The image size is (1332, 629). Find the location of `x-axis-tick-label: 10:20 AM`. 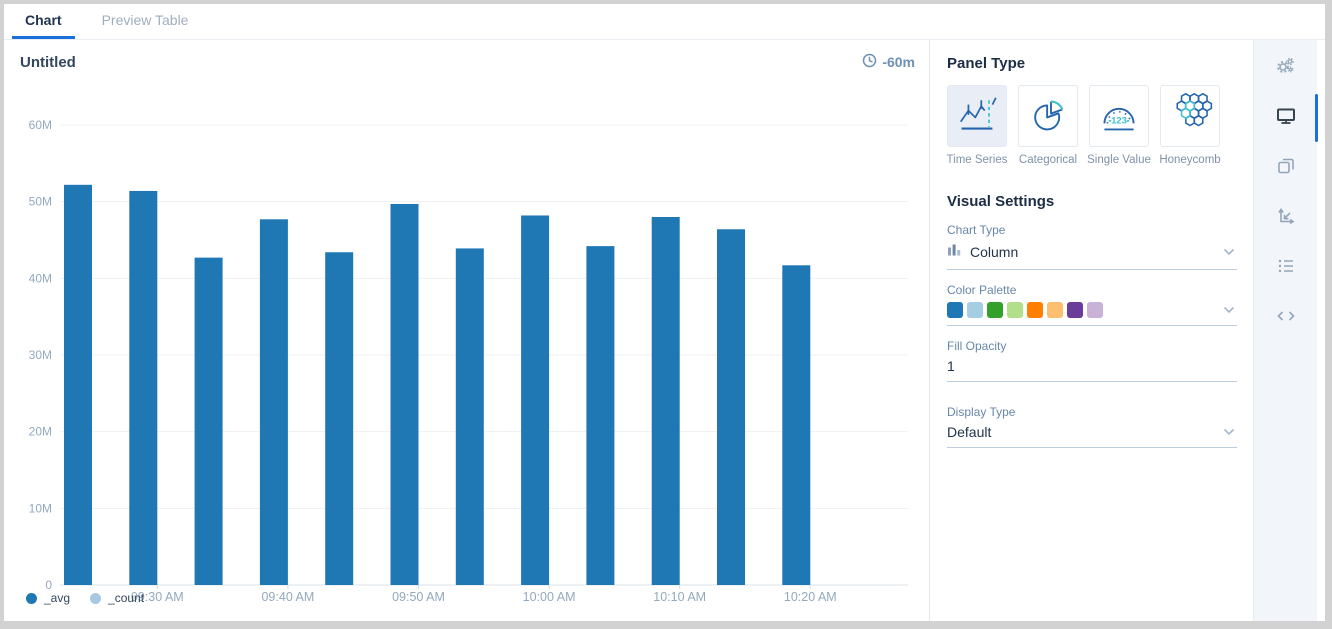

x-axis-tick-label: 10:20 AM is located at coordinates (810, 597).